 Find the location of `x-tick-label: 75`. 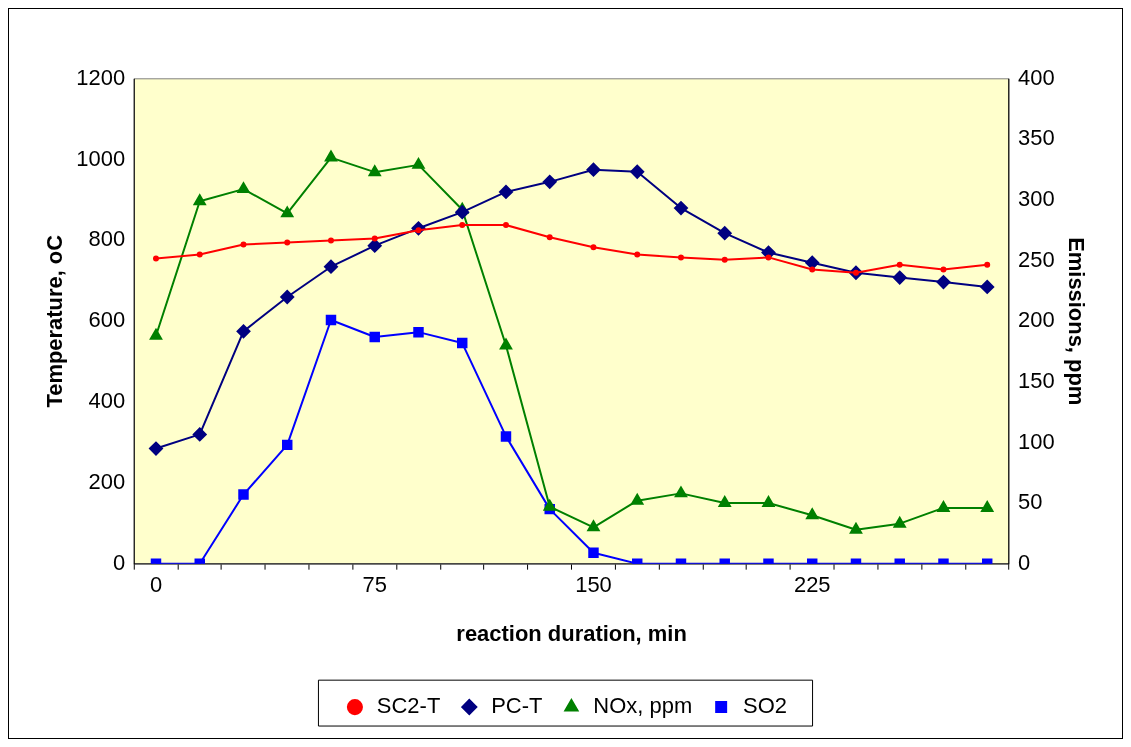

x-tick-label: 75 is located at coordinates (374, 584).